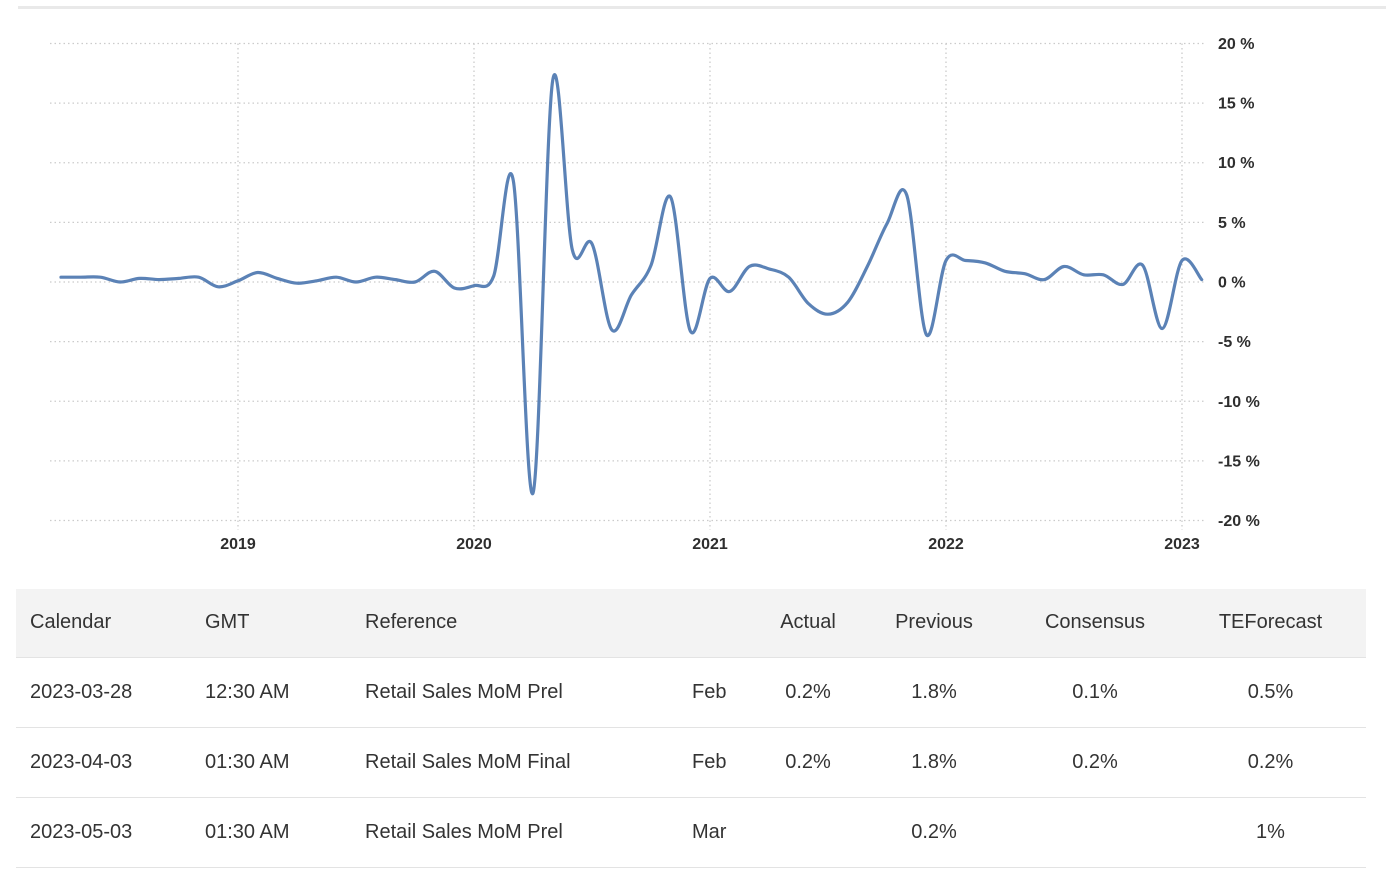 The image size is (1386, 884). I want to click on cell-teforecast: 0.5%, so click(1270, 691).